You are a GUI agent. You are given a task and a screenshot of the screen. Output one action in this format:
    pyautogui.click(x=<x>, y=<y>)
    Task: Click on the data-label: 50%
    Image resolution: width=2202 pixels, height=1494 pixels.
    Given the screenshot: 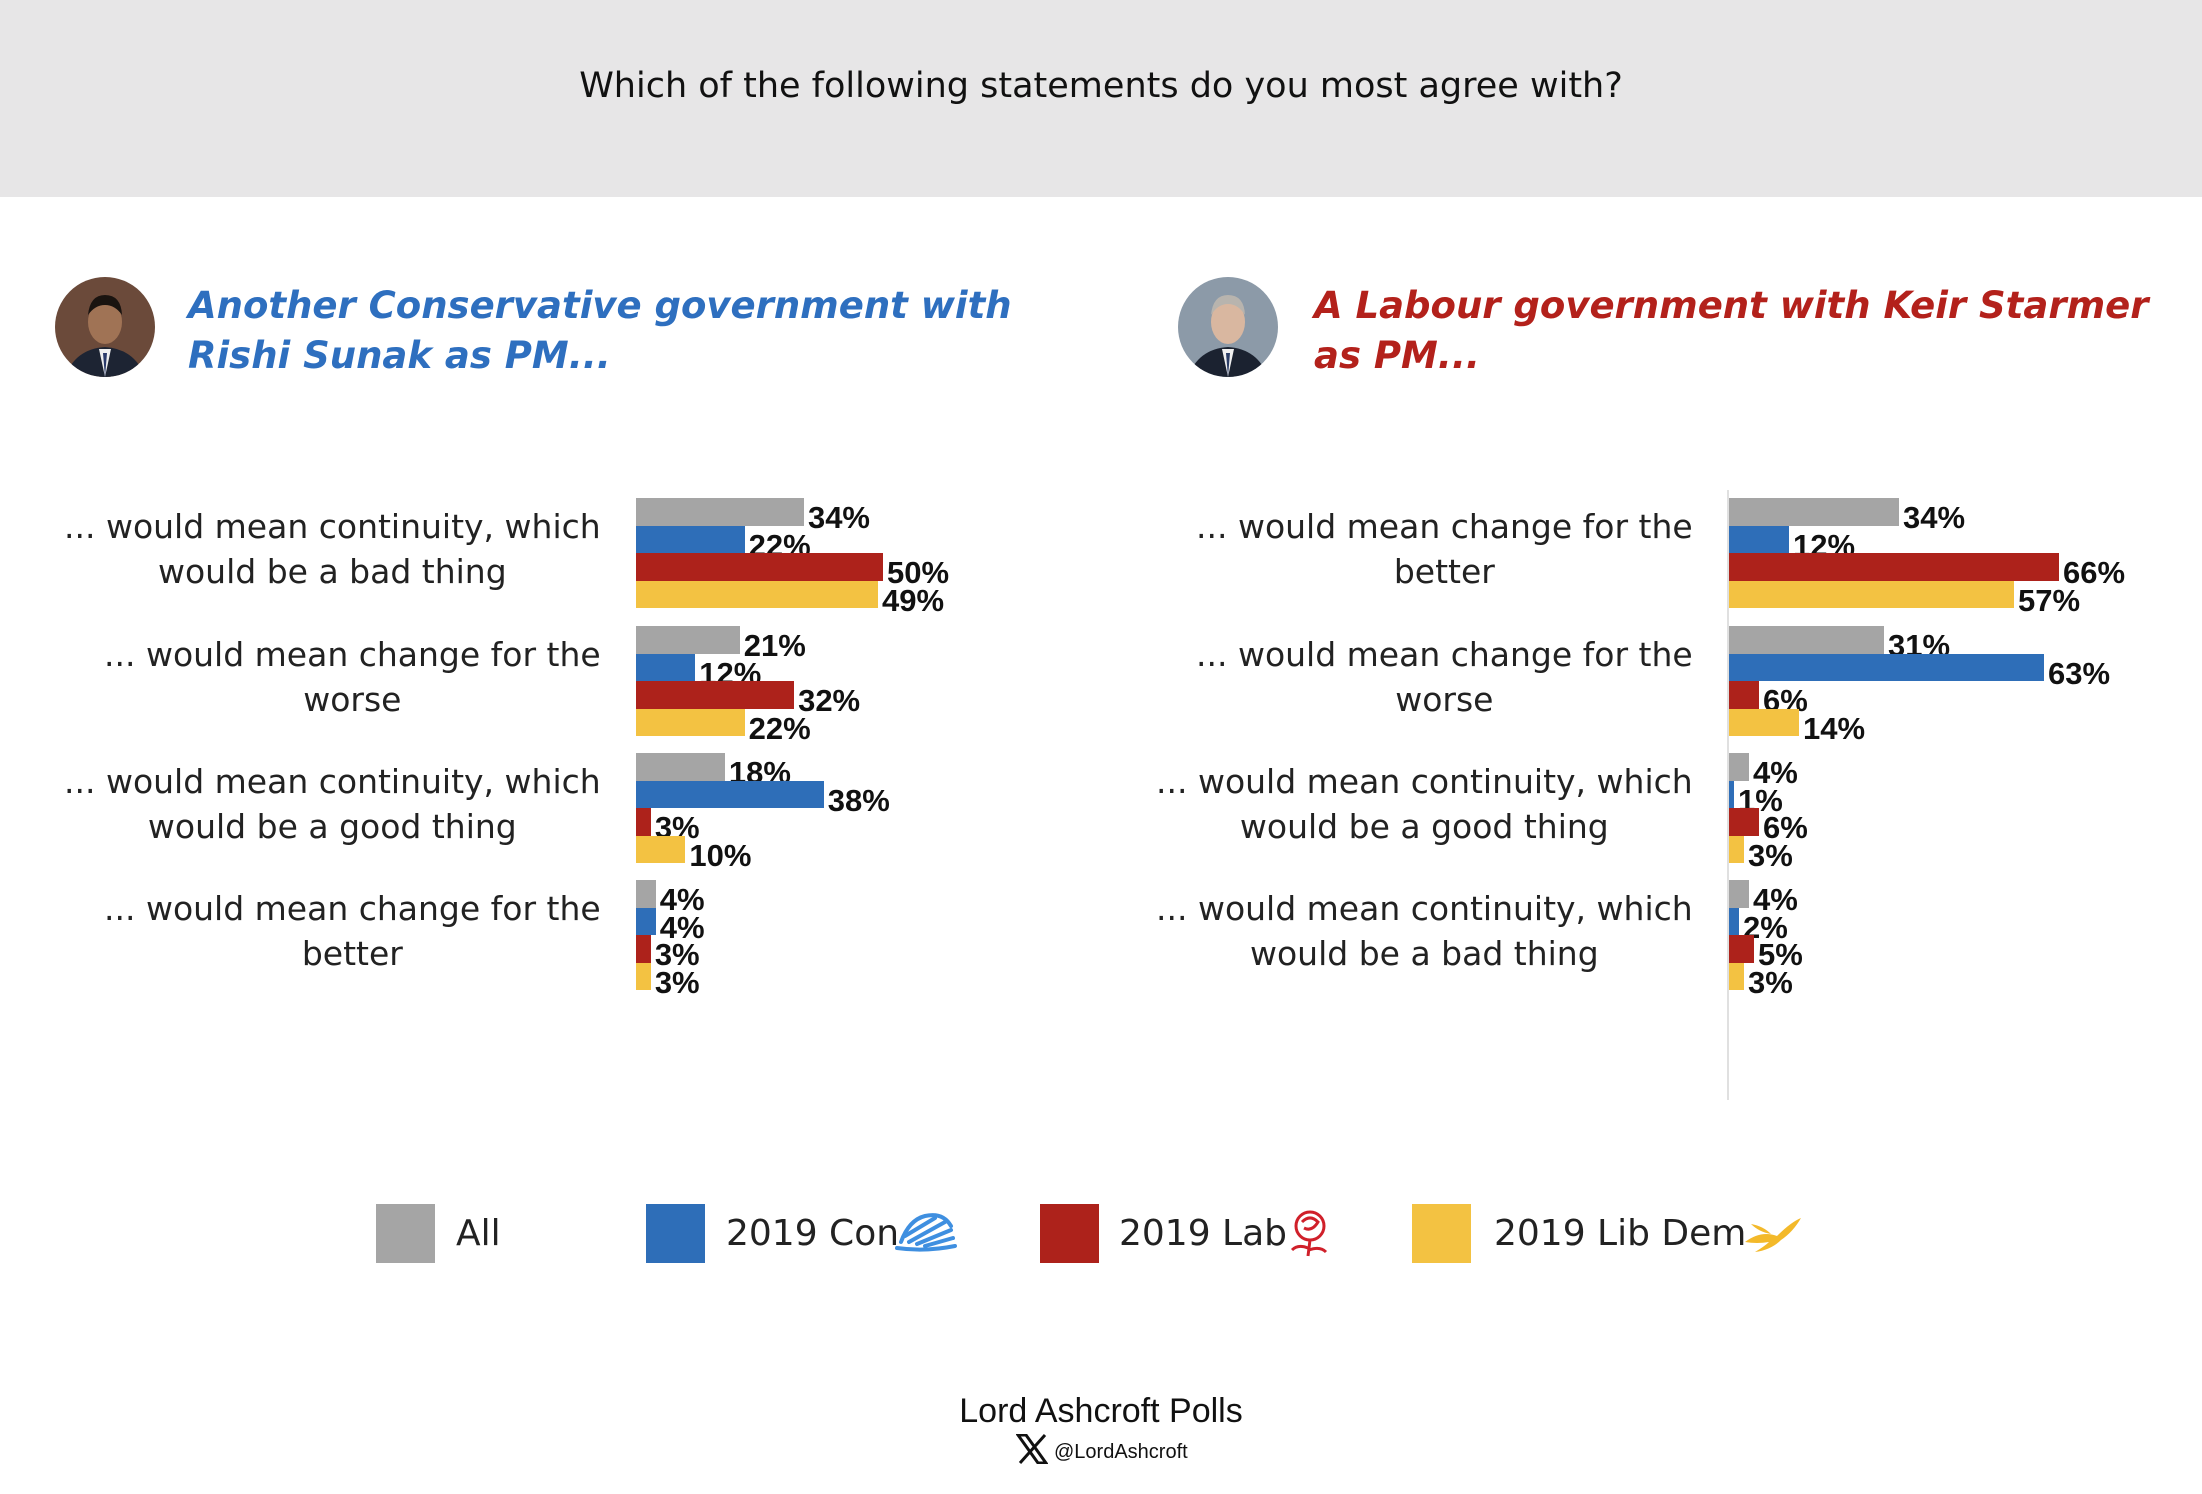 What is the action you would take?
    pyautogui.click(x=918, y=572)
    